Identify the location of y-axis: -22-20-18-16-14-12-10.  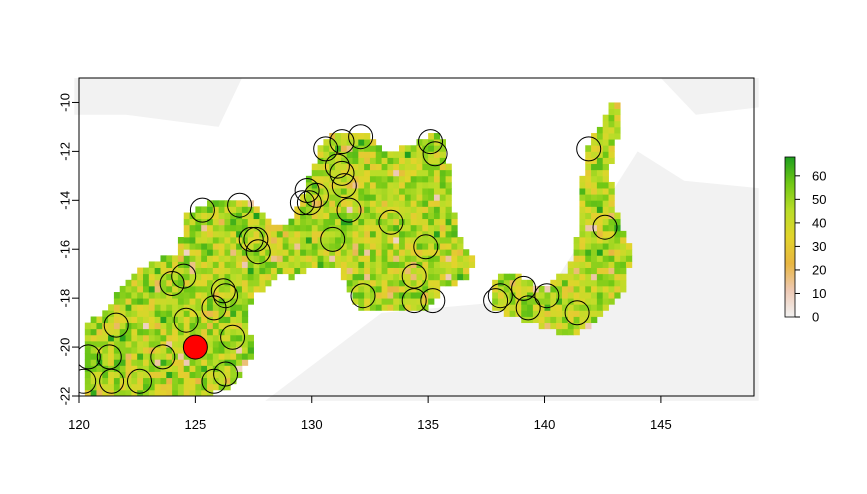
(69, 249).